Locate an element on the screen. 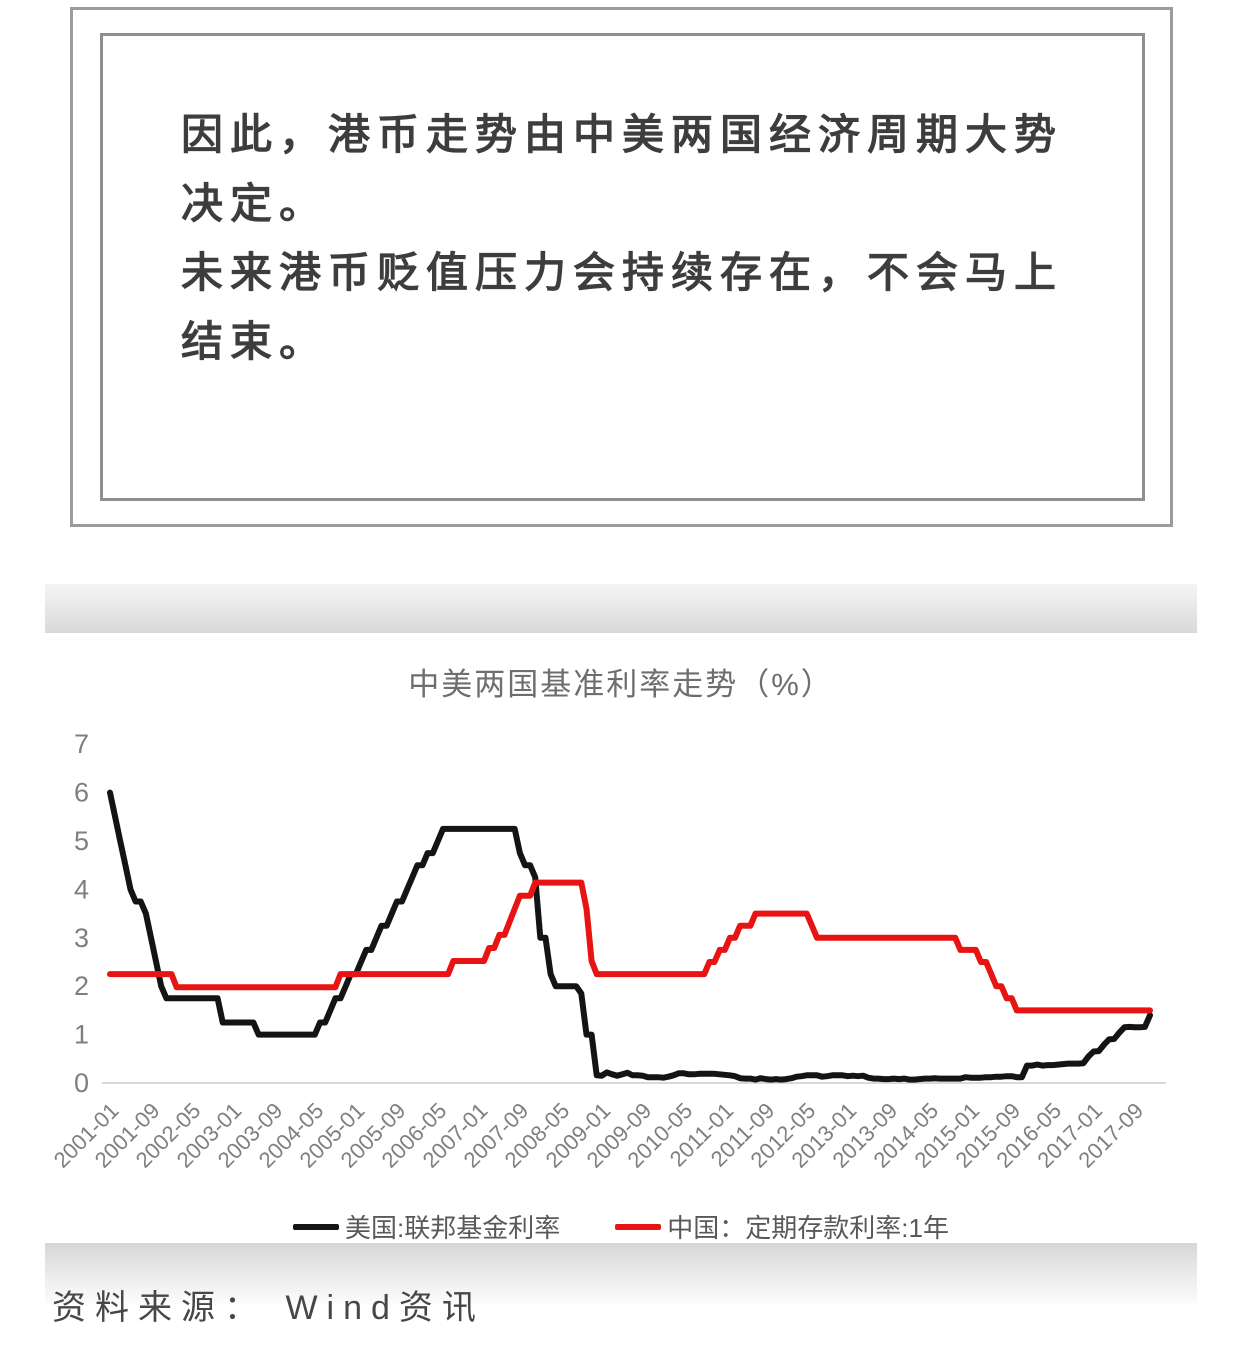 This screenshot has width=1242, height=1365. chart-title: 中美两国基准利率走势（%） is located at coordinates (621, 684).